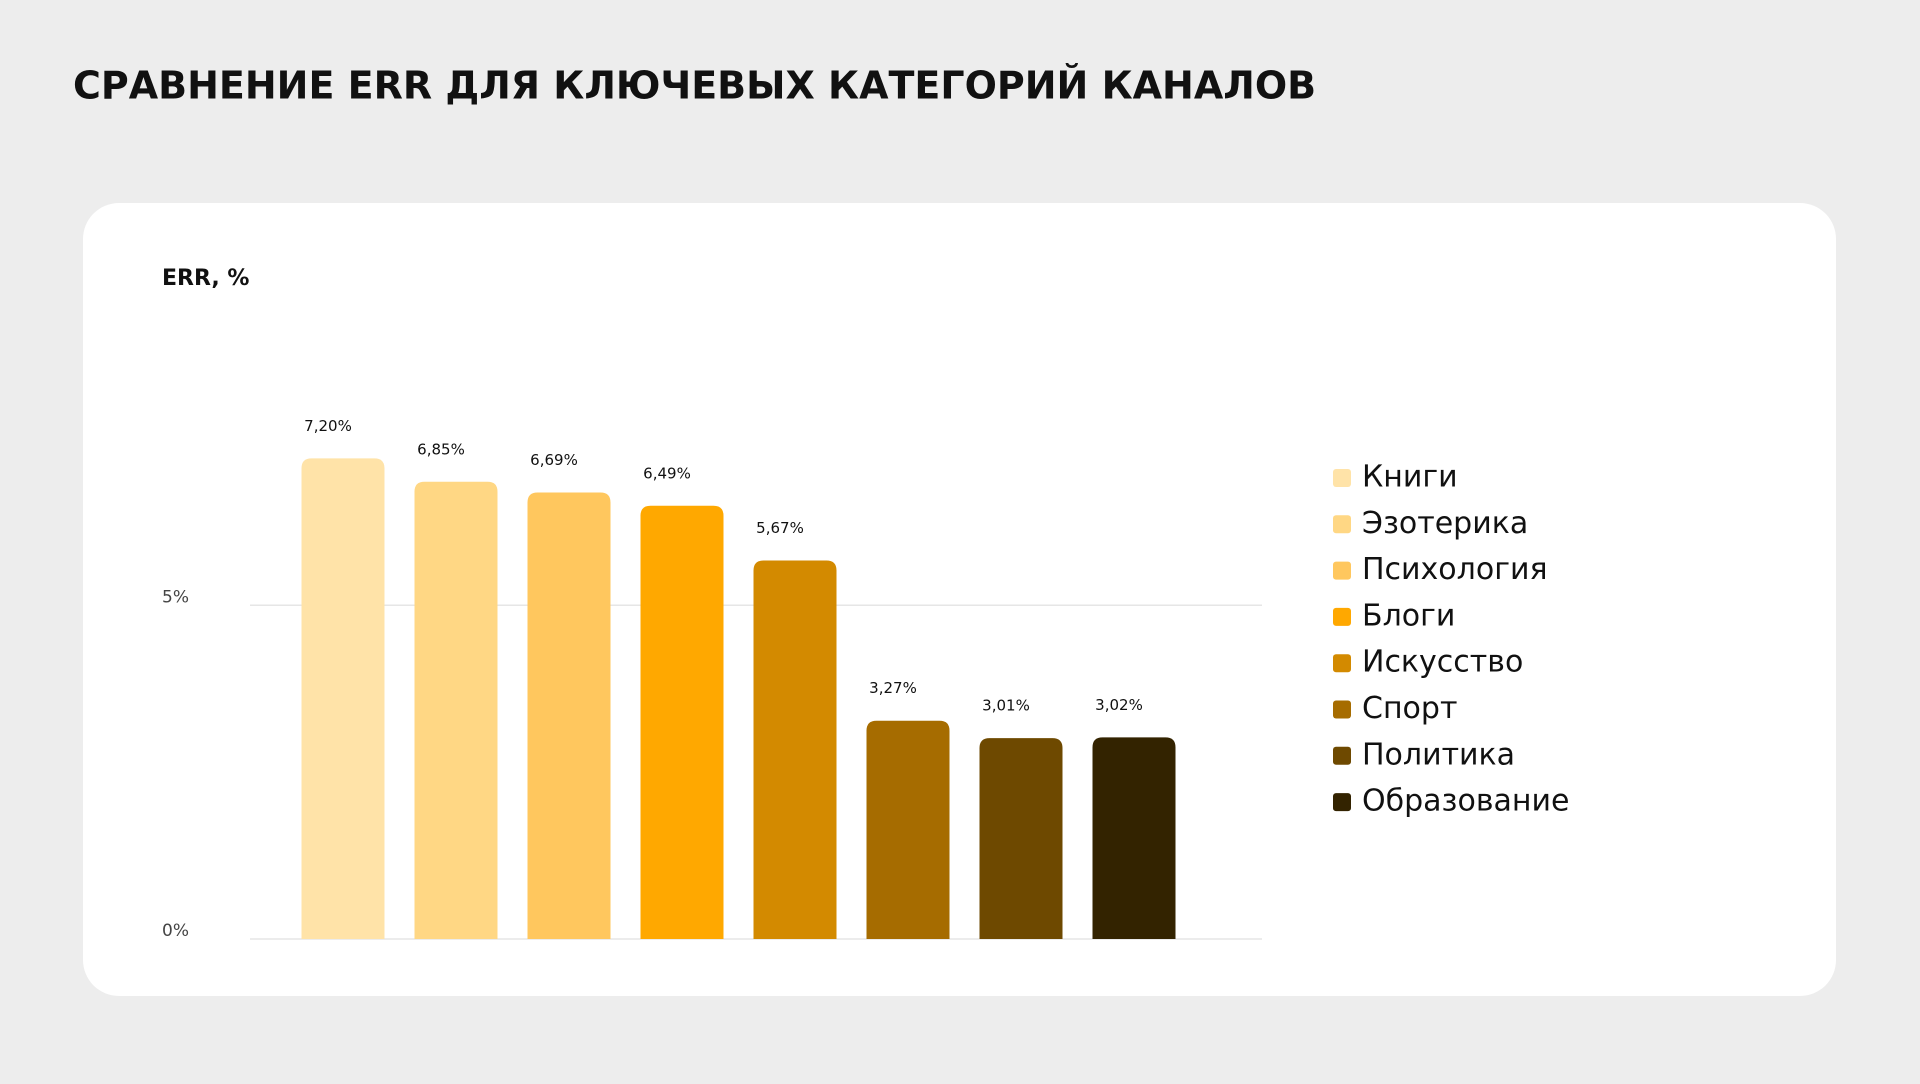 The width and height of the screenshot is (1920, 1084). Describe the element at coordinates (1445, 523) in the screenshot. I see `legend-label: Эзотерика` at that location.